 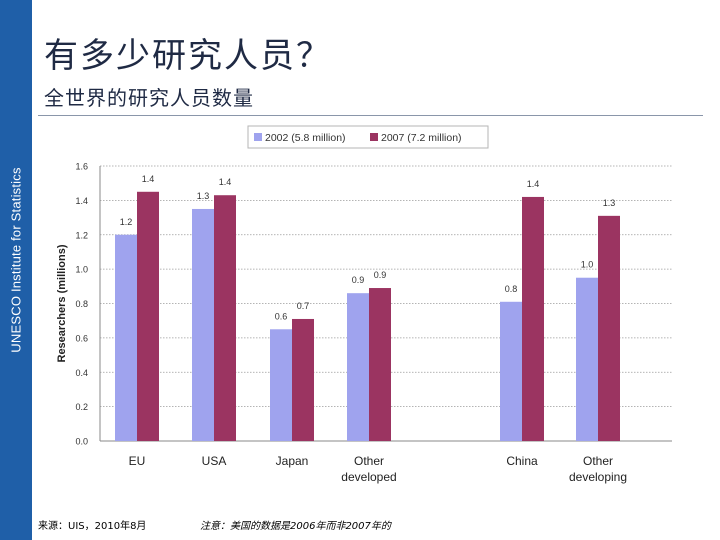 What do you see at coordinates (214, 461) in the screenshot?
I see `x-tick-label: USA` at bounding box center [214, 461].